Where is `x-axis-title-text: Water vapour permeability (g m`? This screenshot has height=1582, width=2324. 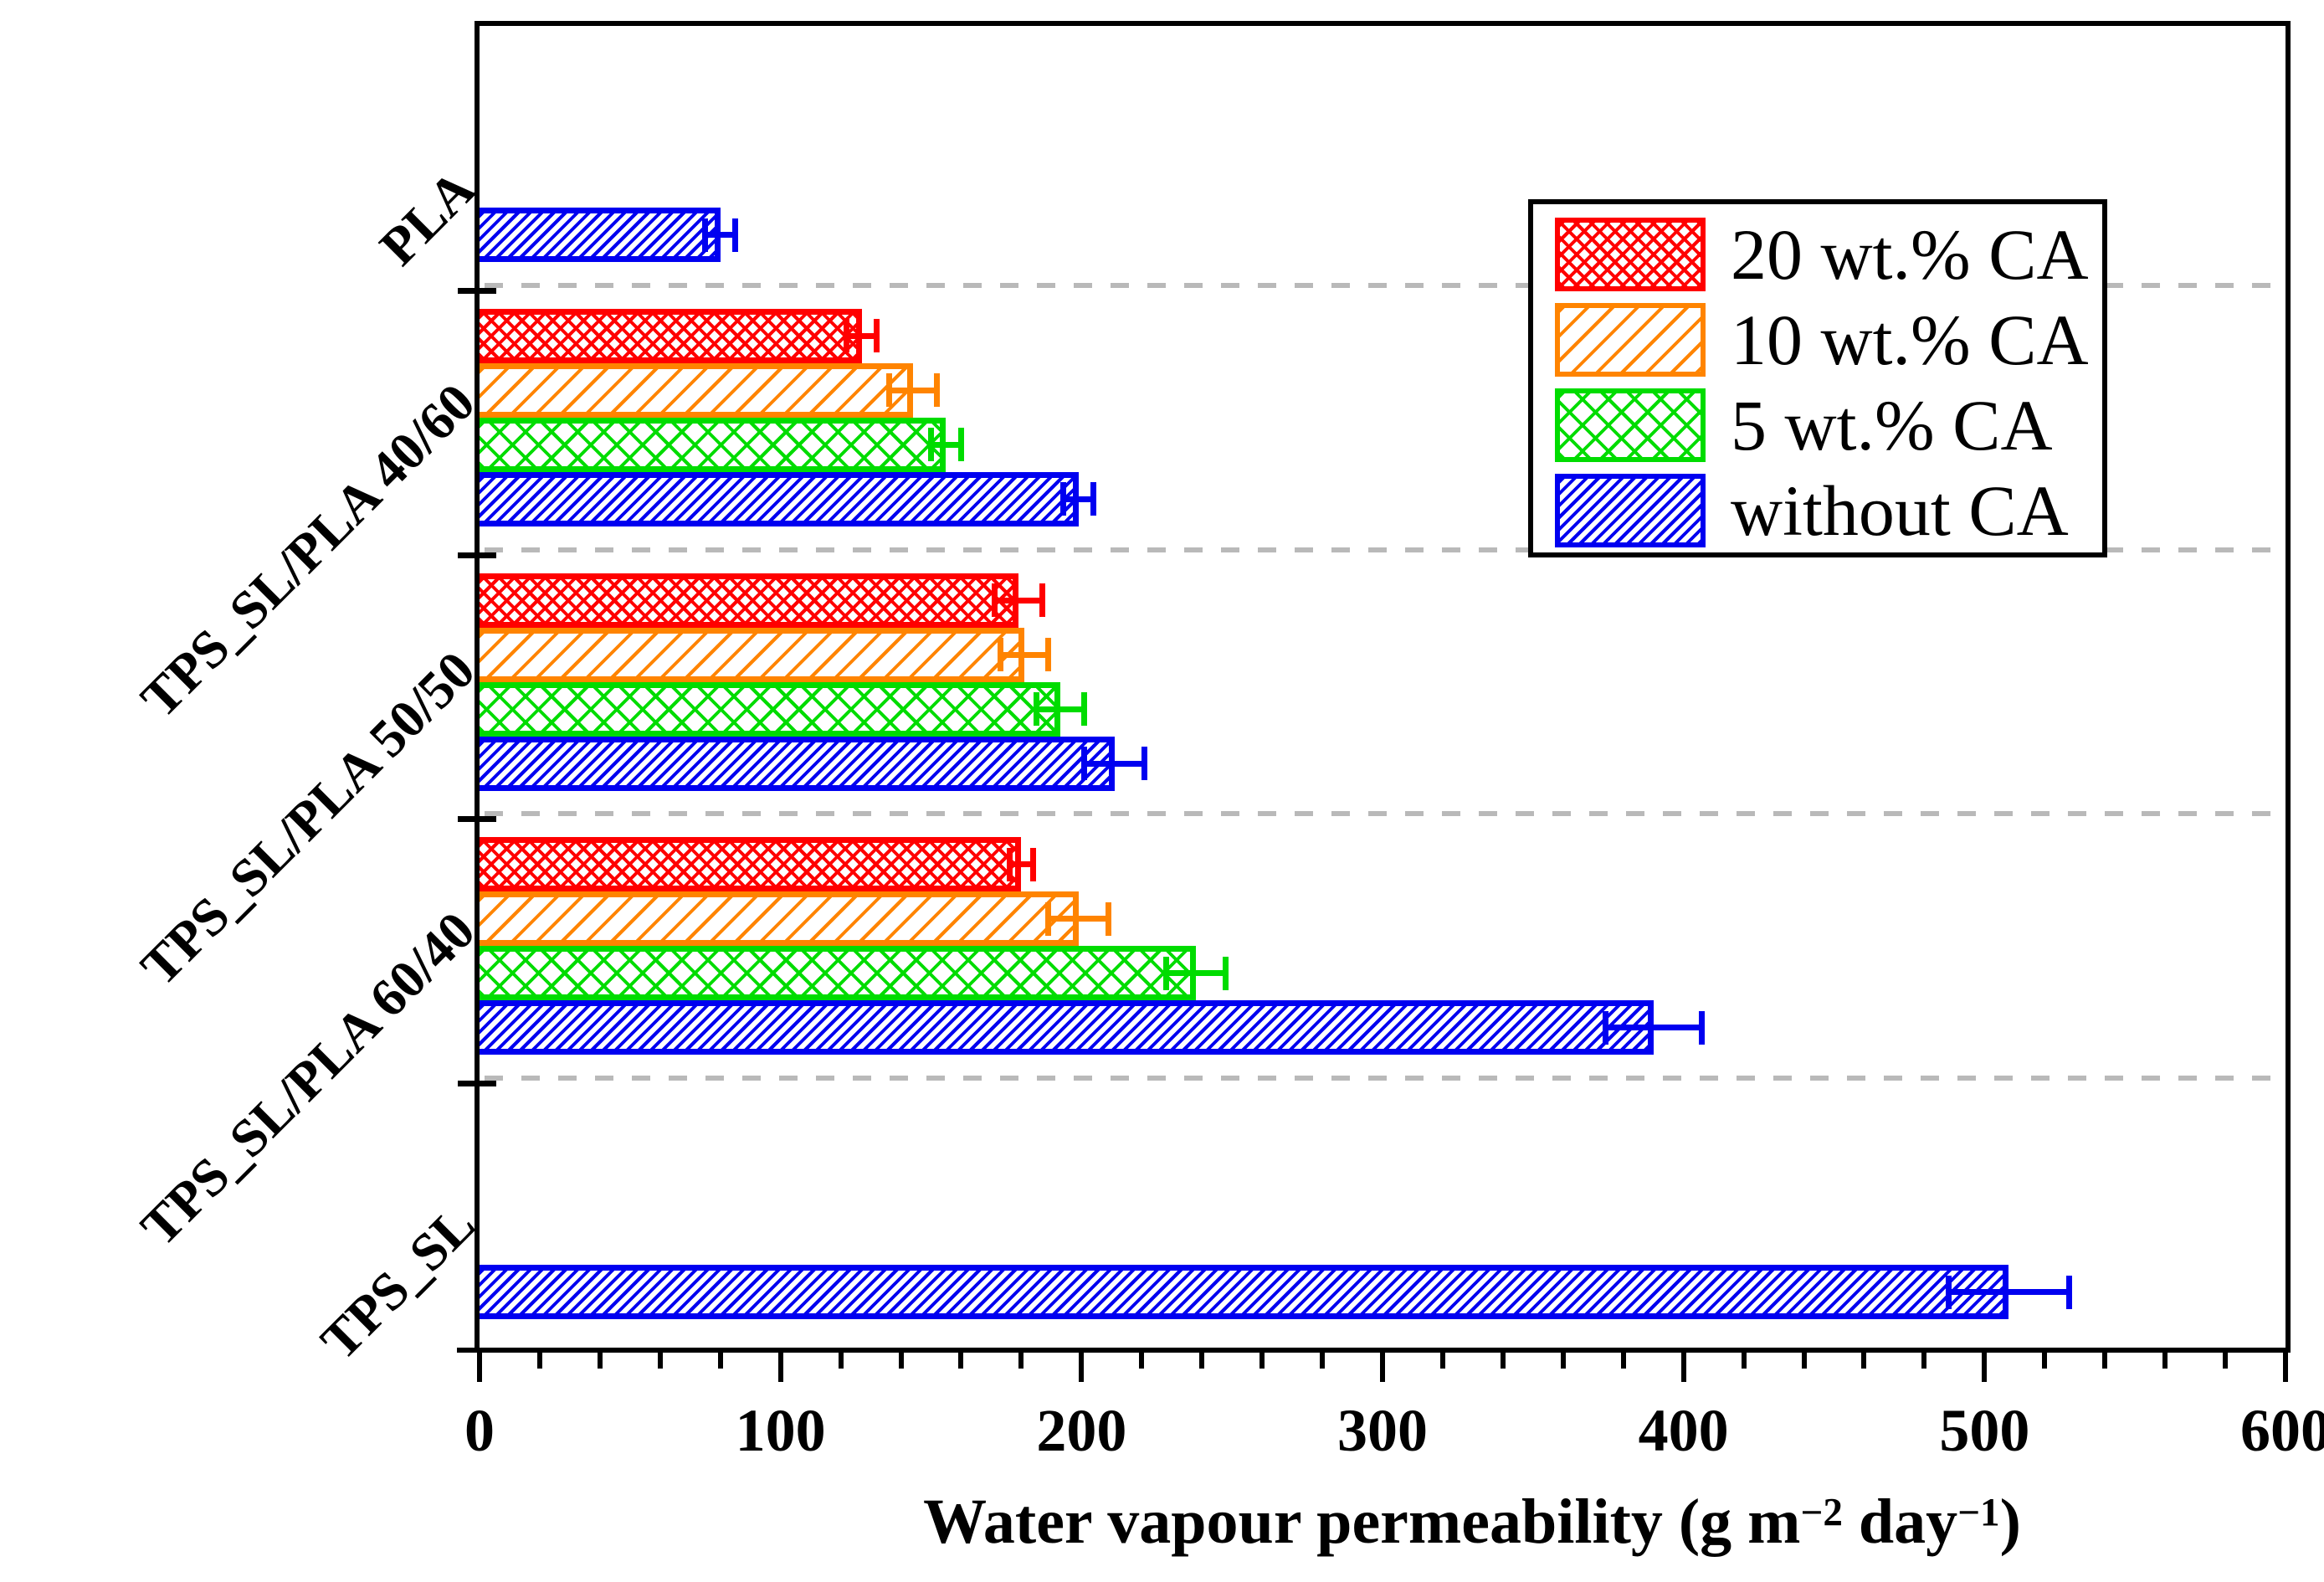
x-axis-title-text: Water vapour permeability (g m is located at coordinates (1362, 1522).